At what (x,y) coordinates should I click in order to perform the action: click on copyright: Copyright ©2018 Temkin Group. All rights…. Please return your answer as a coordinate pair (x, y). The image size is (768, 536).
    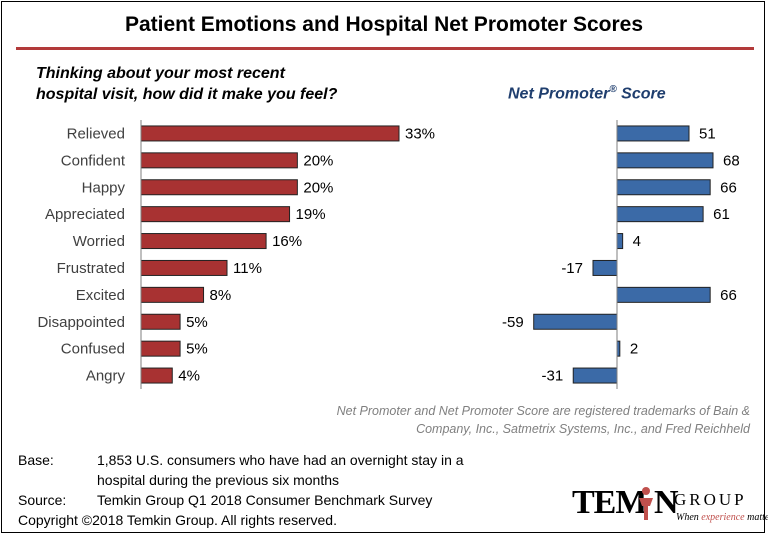
    Looking at the image, I should click on (177, 520).